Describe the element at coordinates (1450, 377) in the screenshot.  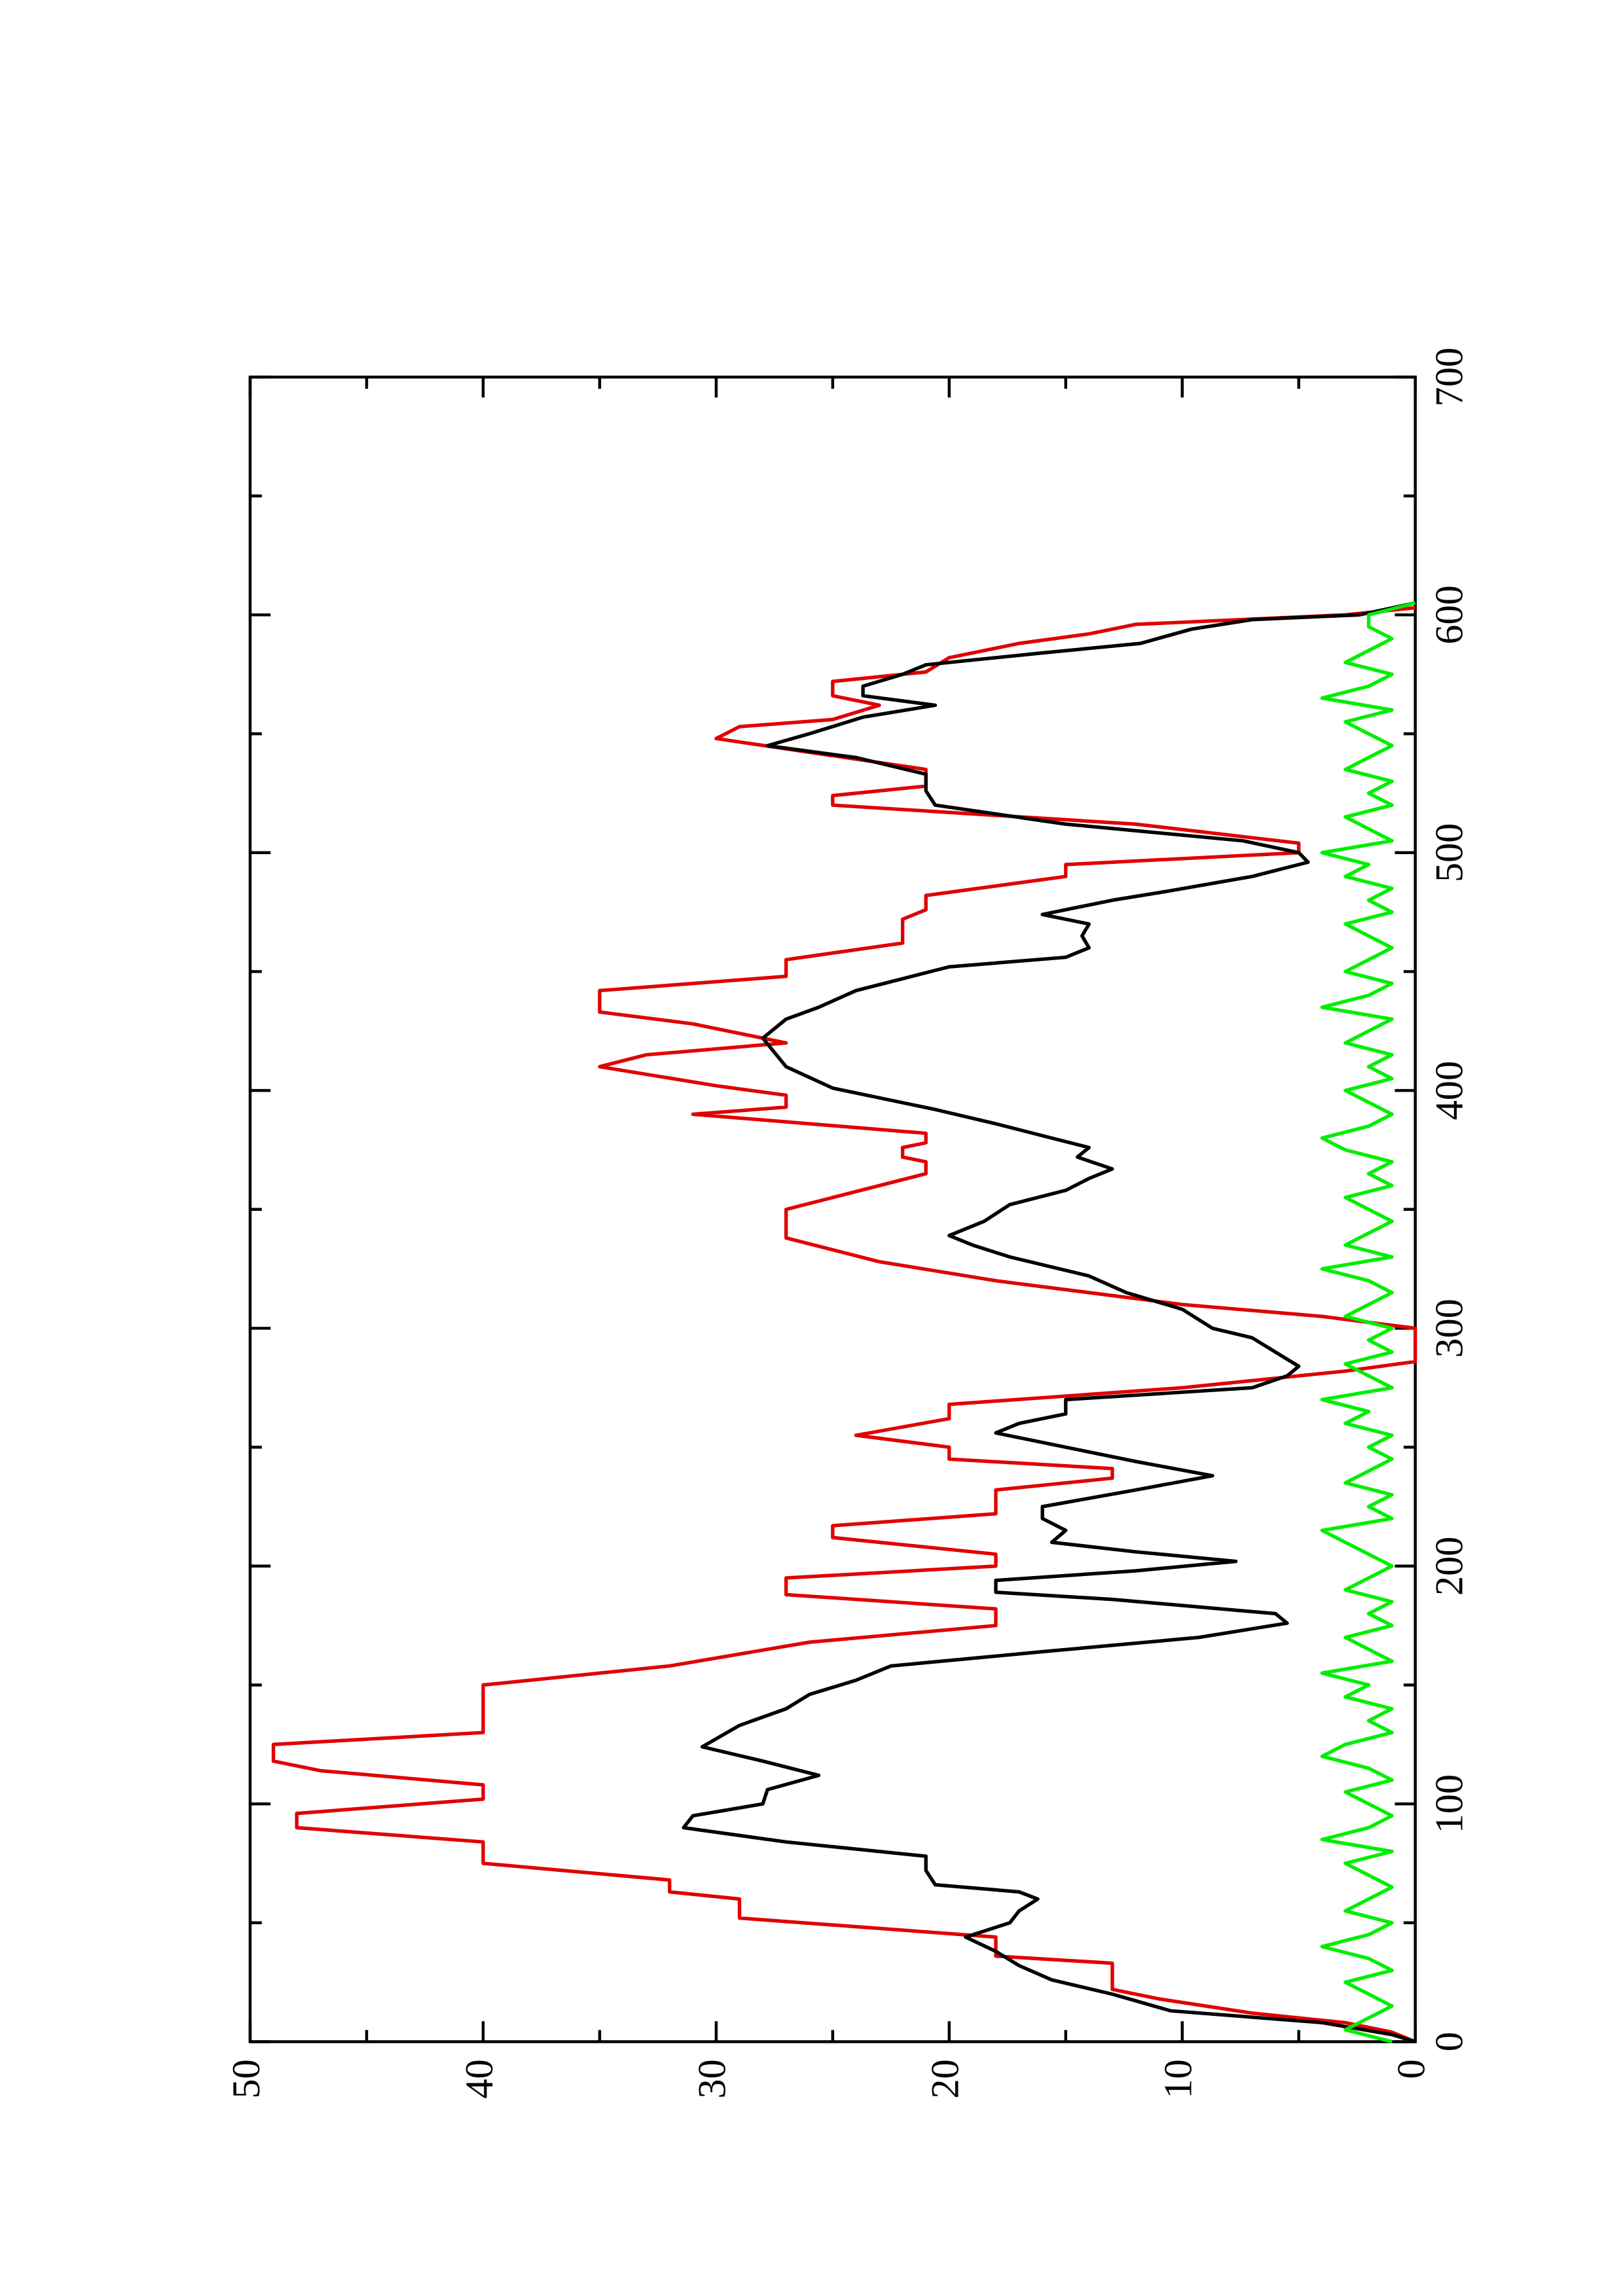
I see `x-tick-label: 700` at that location.